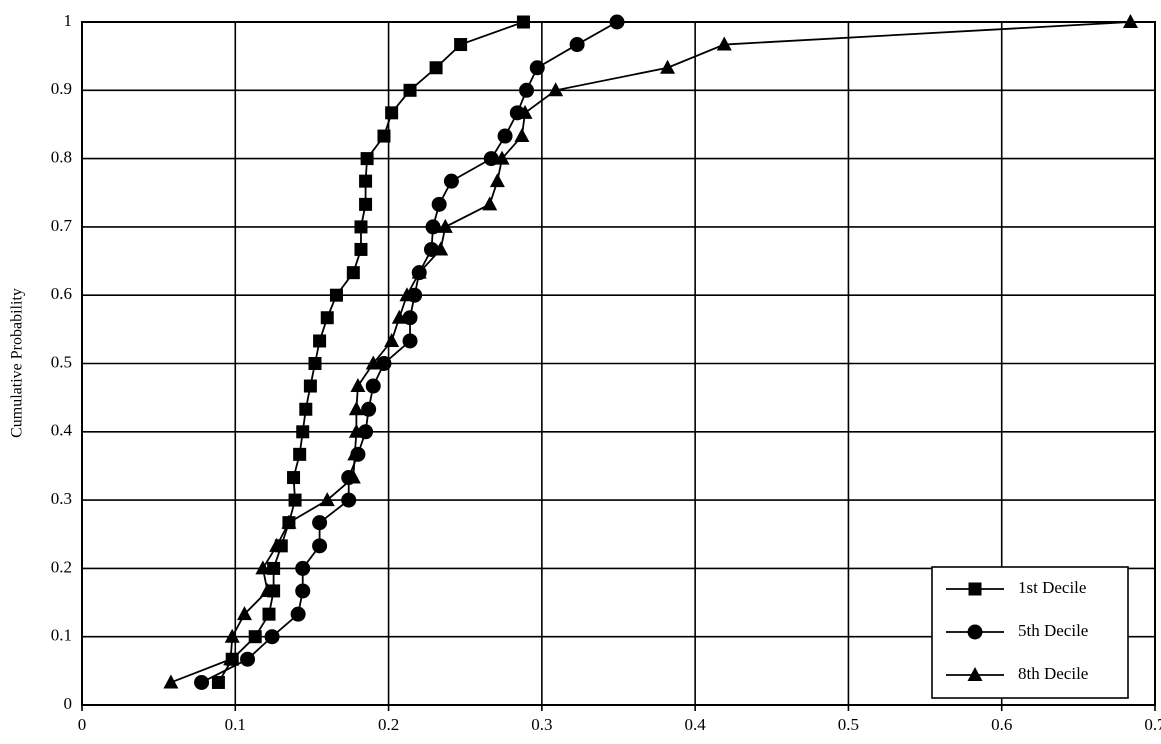 The height and width of the screenshot is (744, 1161). What do you see at coordinates (541, 724) in the screenshot?
I see `x-tick-label: 0.3` at bounding box center [541, 724].